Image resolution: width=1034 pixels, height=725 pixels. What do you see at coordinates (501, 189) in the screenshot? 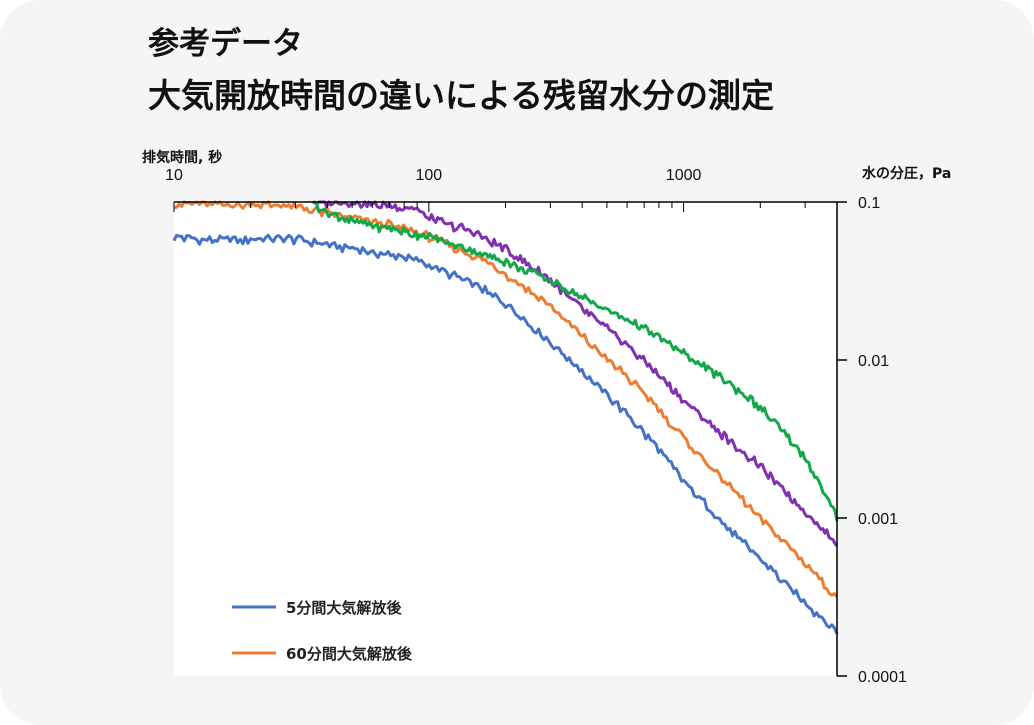
I see `x-axis-ticks: 10 100 1000` at bounding box center [501, 189].